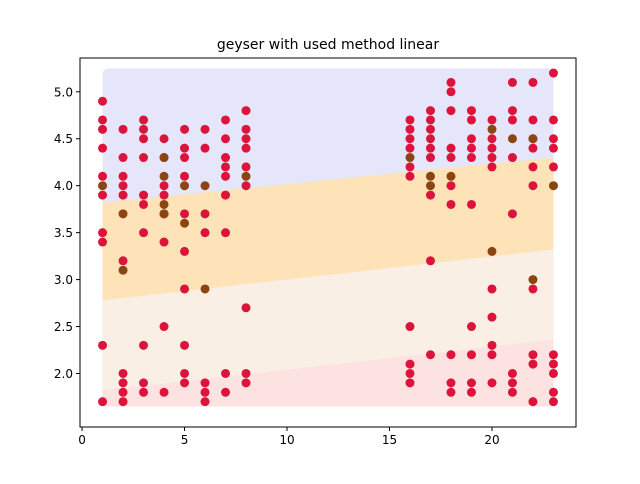 The width and height of the screenshot is (640, 484). I want to click on y-tick-label: 4.5, so click(63, 139).